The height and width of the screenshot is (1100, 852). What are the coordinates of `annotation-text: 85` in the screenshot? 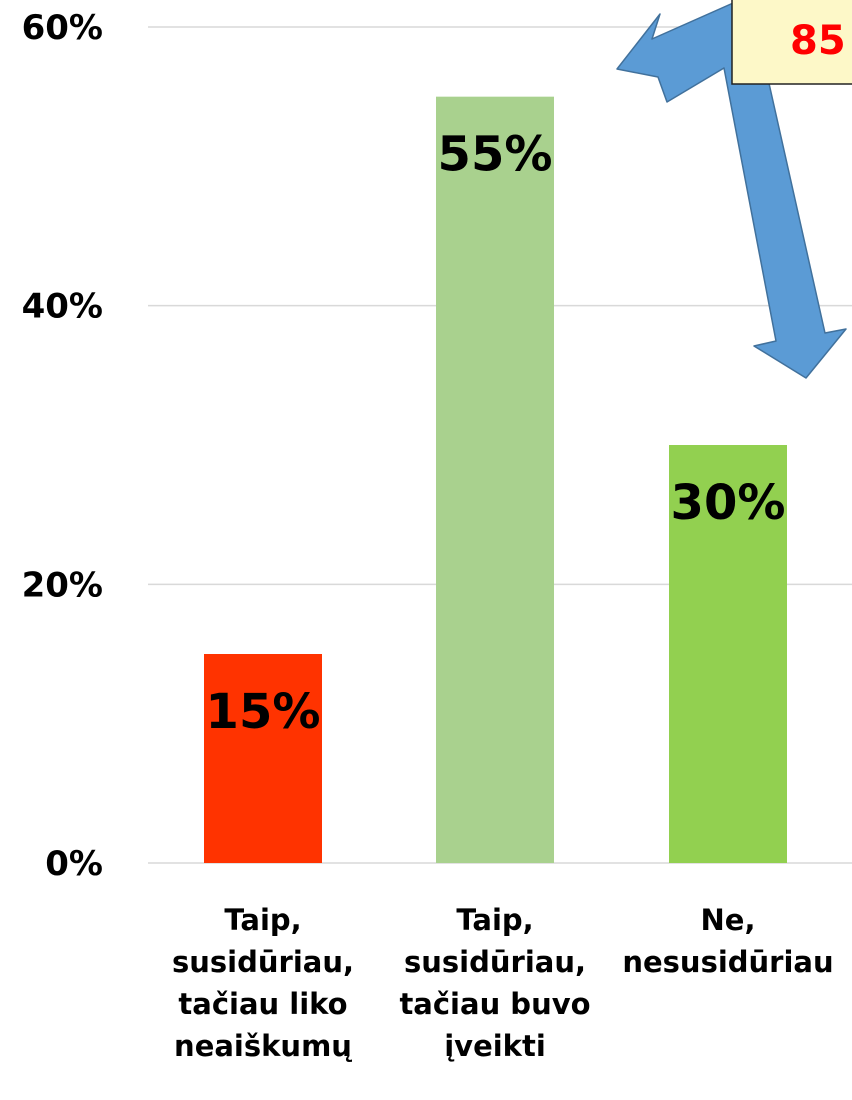 It's located at (818, 41).